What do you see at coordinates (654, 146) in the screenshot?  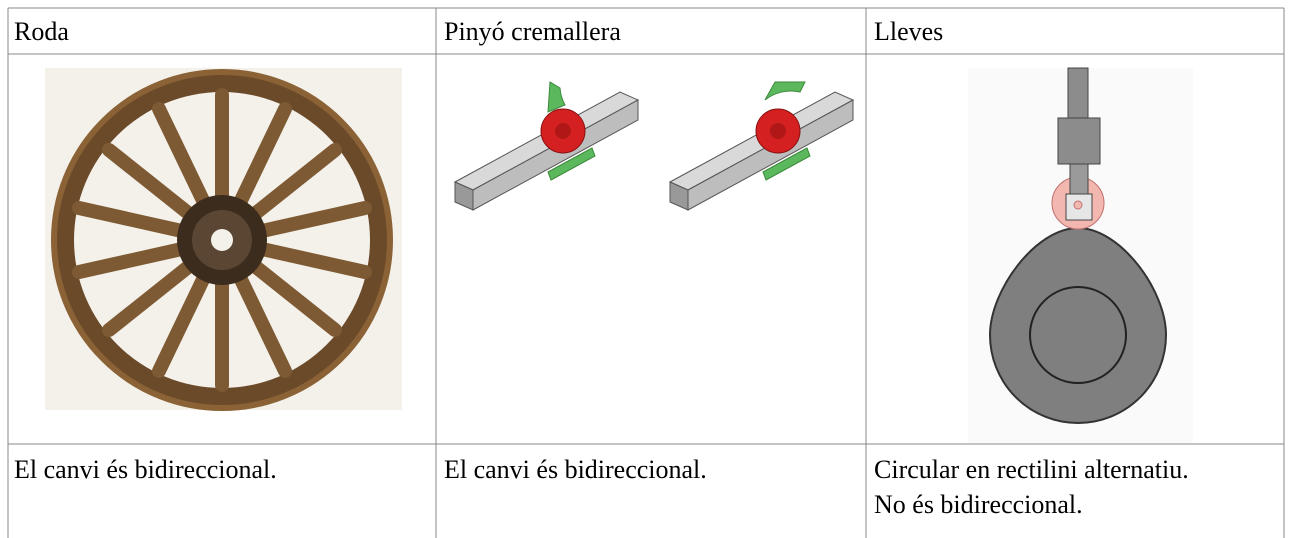 I see `rack-pinion-image` at bounding box center [654, 146].